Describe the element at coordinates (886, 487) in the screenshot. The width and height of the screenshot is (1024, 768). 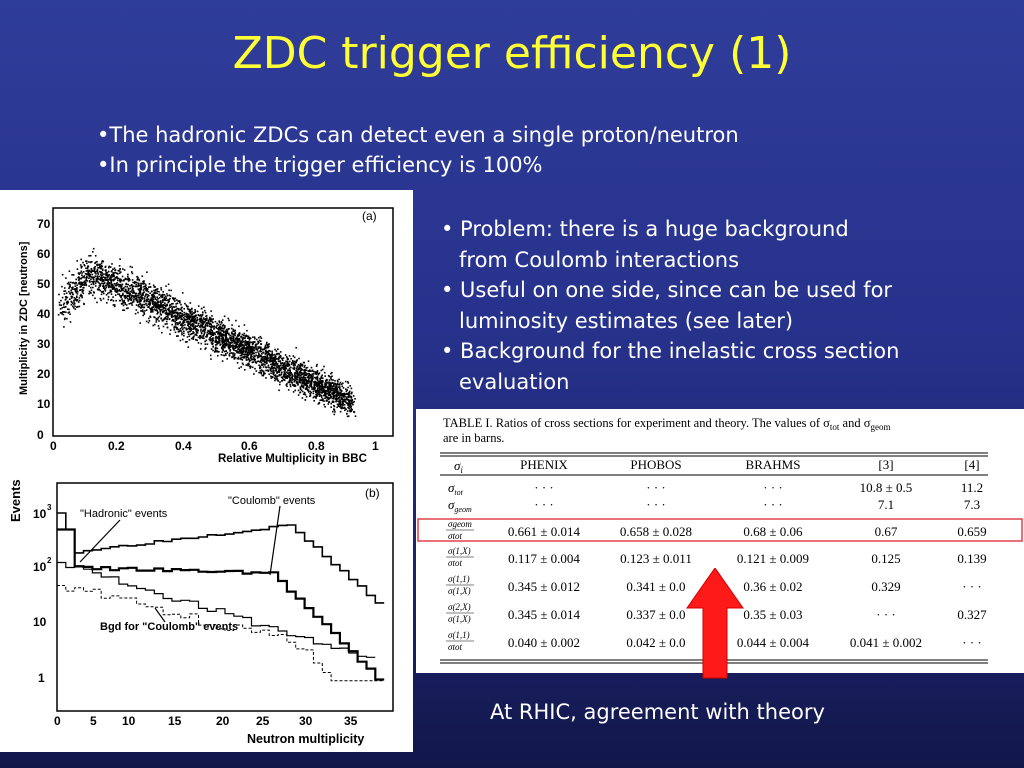
I see `table-cell: 10.8 ± 0.5` at that location.